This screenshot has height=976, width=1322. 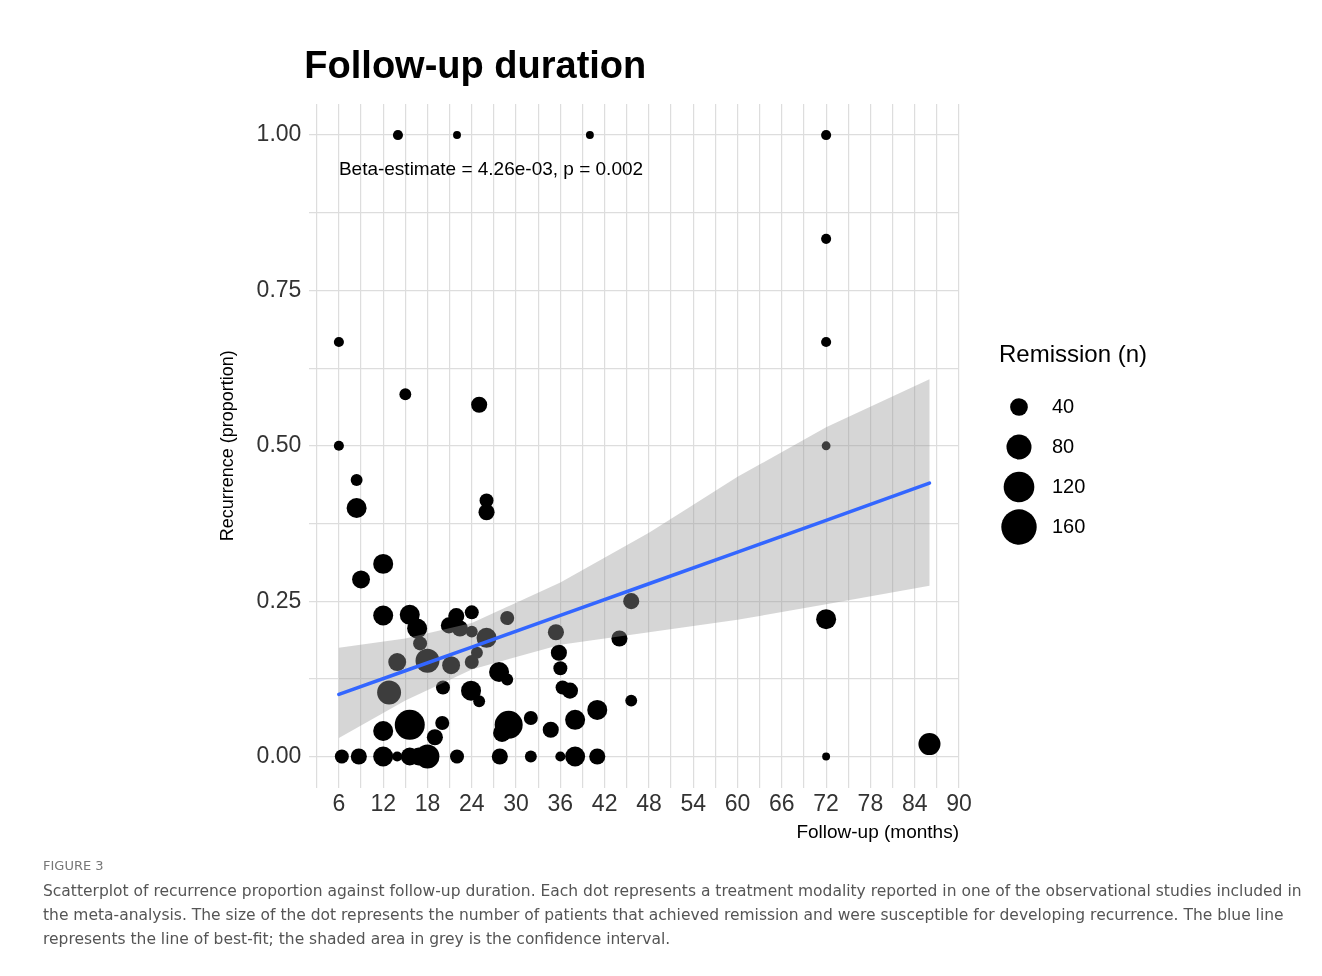 I want to click on x-tick-label: 12, so click(x=383, y=802).